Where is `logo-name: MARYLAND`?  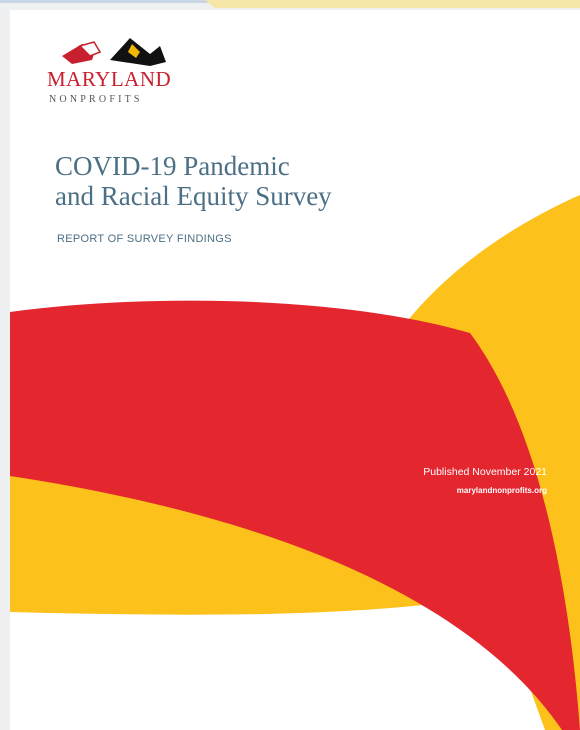
logo-name: MARYLAND is located at coordinates (109, 79).